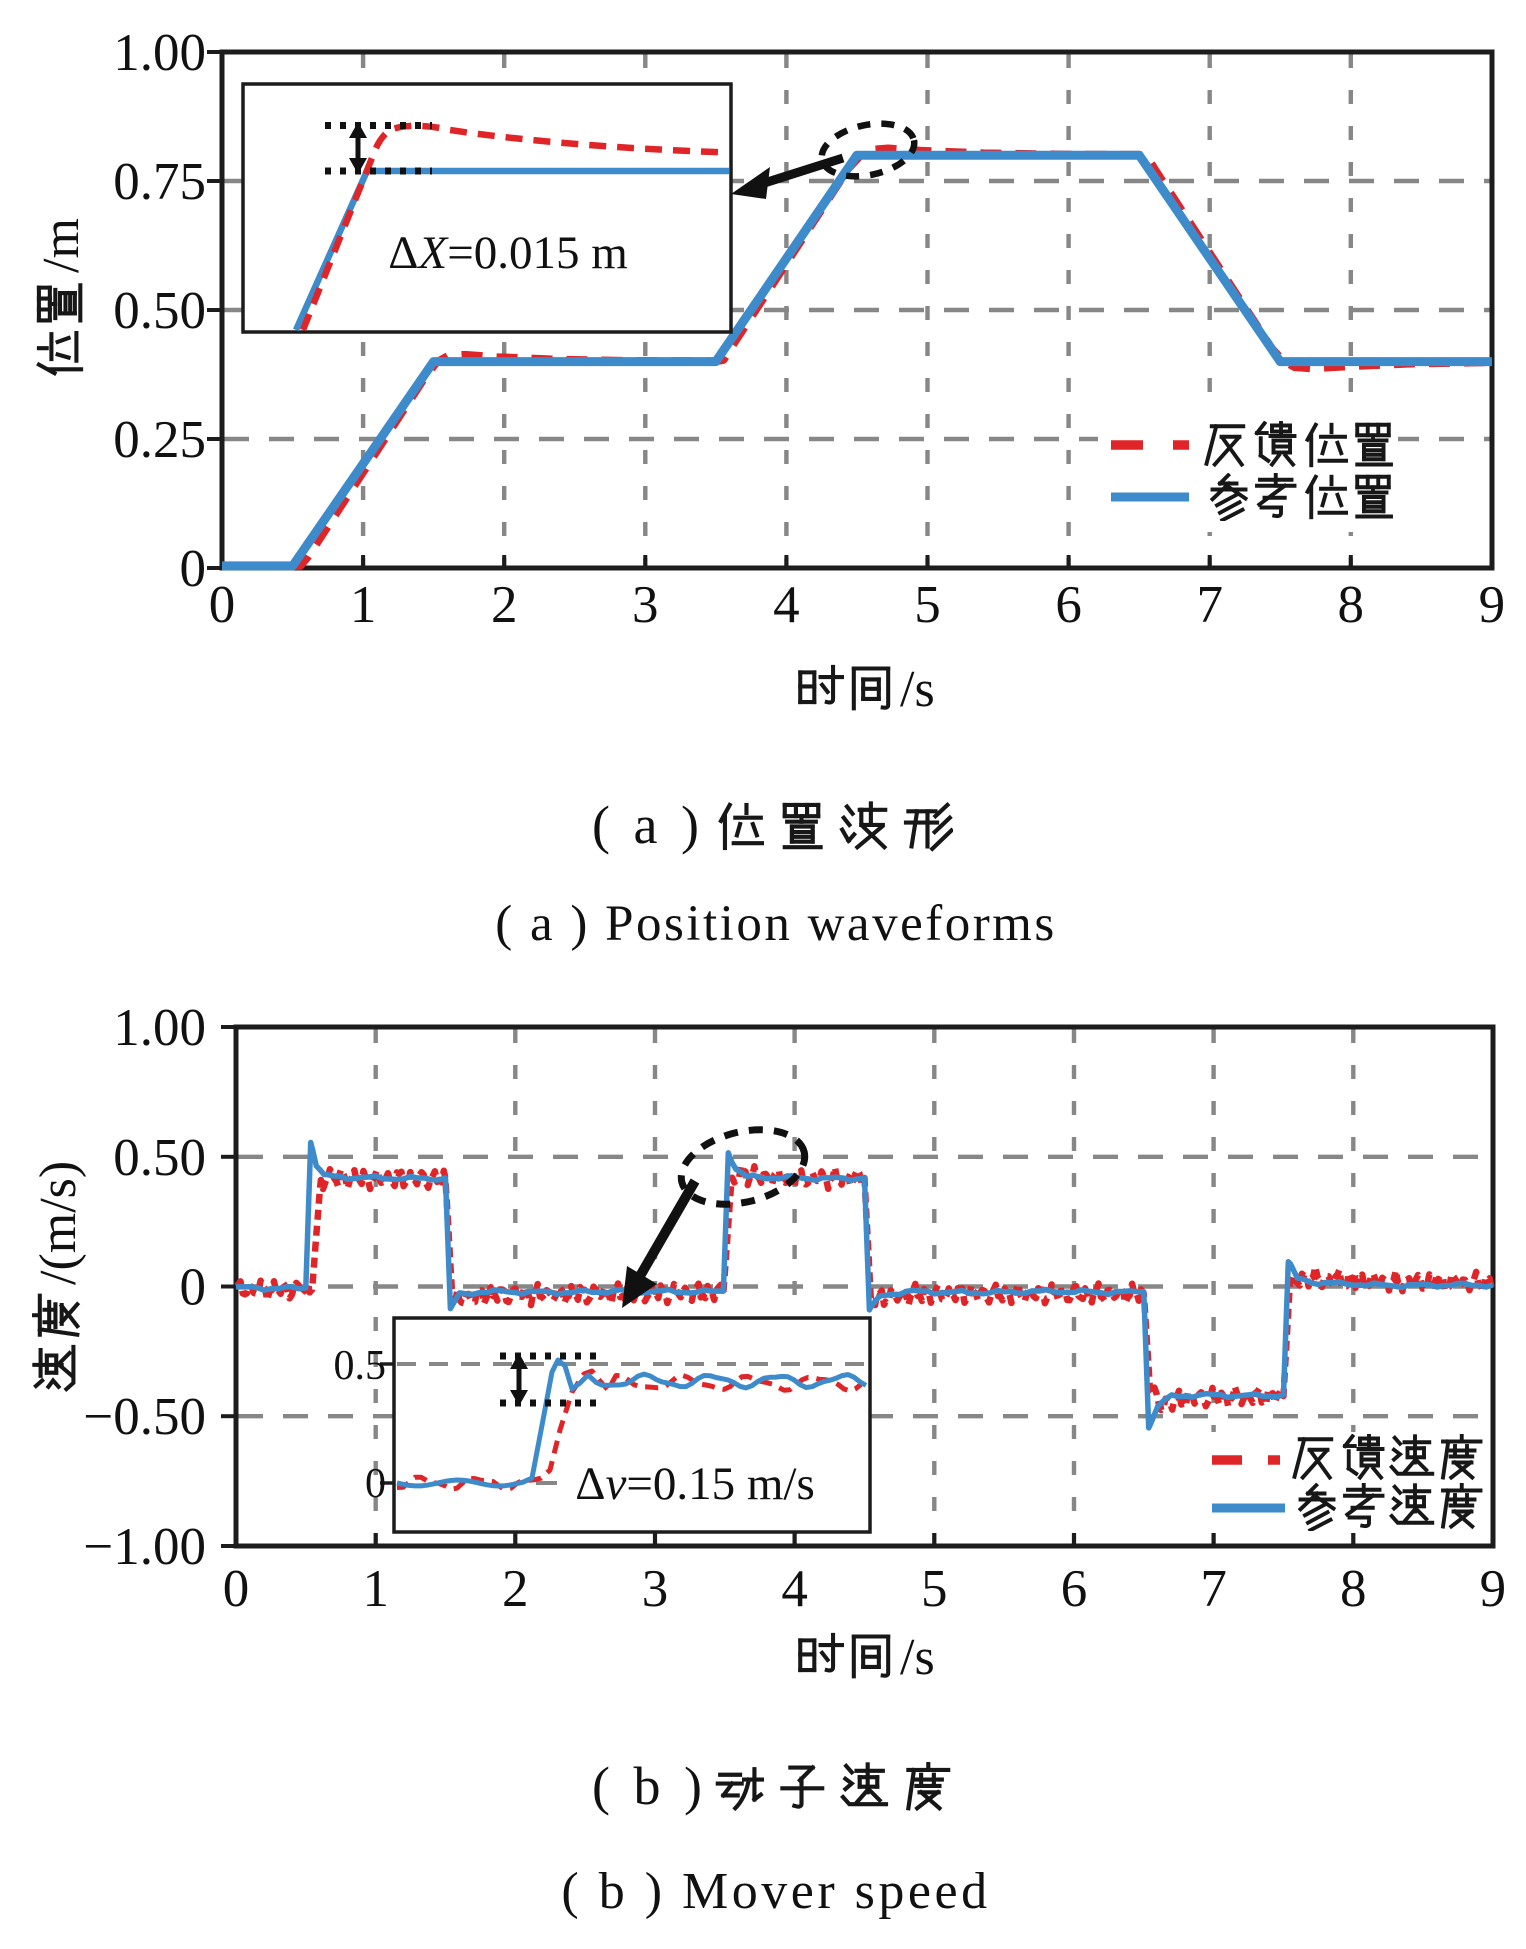 The image size is (1526, 1949). Describe the element at coordinates (508, 253) in the screenshot. I see `svg-text: ΔX=0.015 m` at that location.